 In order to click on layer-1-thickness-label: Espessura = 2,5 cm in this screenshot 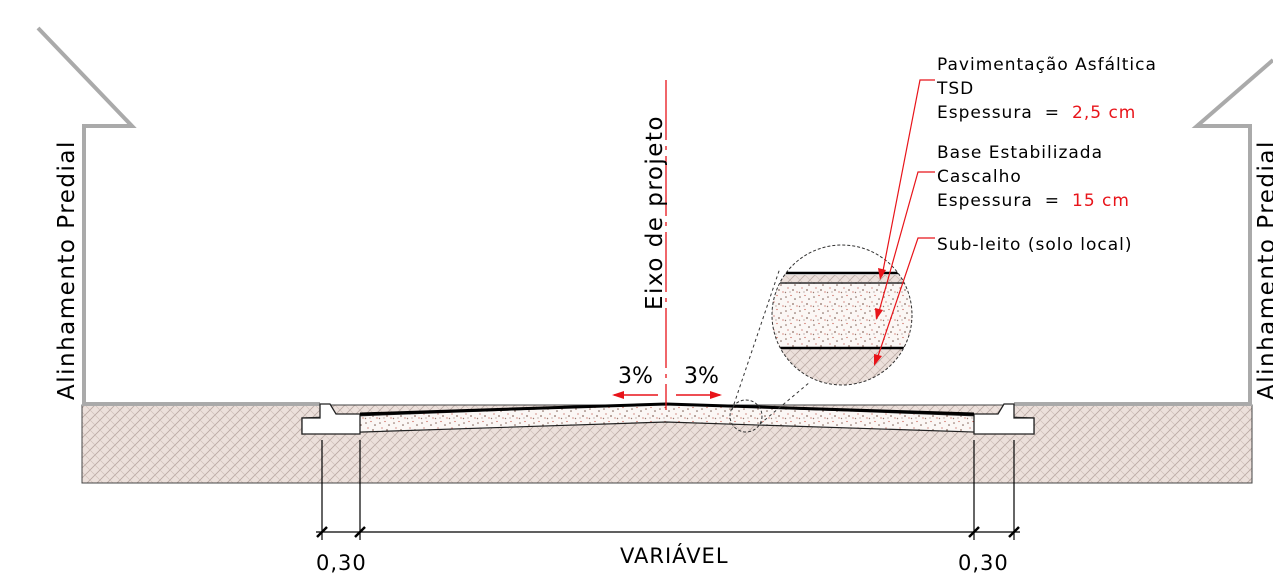, I will do `click(1036, 113)`.